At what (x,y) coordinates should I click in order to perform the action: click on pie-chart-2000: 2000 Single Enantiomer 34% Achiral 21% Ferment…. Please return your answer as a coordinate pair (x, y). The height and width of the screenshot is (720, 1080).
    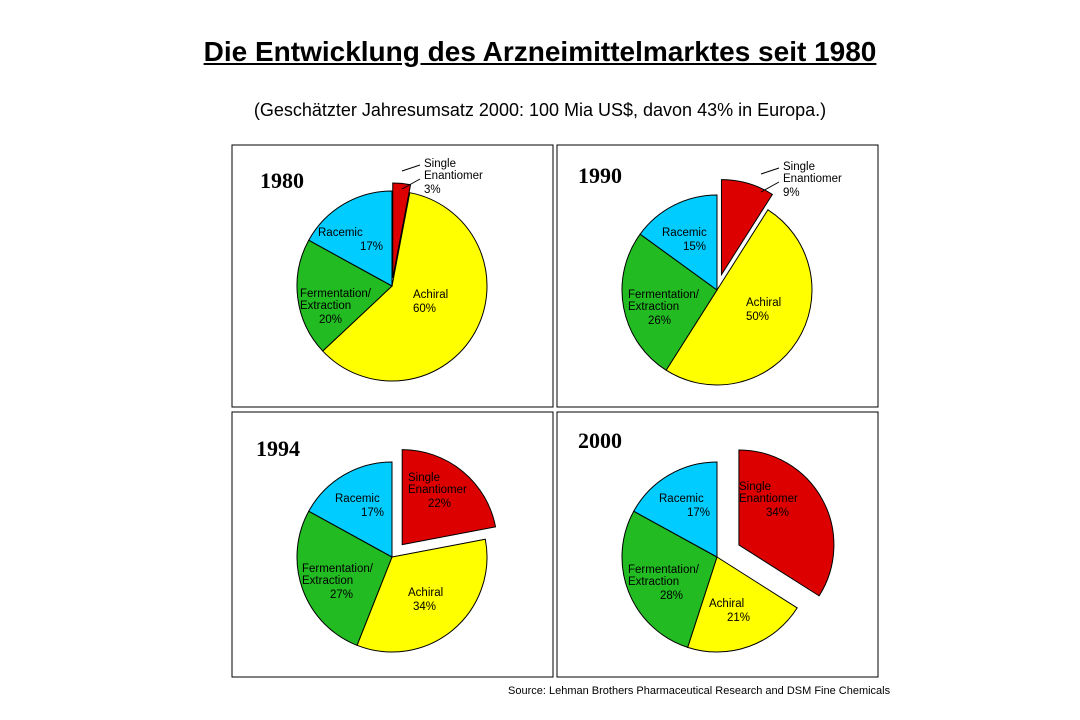
    Looking at the image, I should click on (717, 544).